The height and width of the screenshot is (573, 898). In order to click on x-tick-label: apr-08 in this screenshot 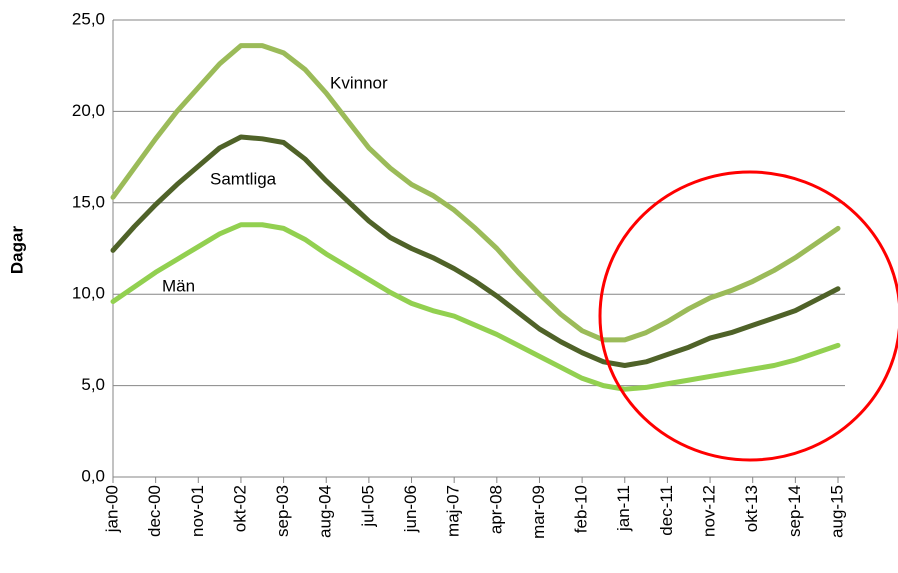, I will do `click(495, 509)`.